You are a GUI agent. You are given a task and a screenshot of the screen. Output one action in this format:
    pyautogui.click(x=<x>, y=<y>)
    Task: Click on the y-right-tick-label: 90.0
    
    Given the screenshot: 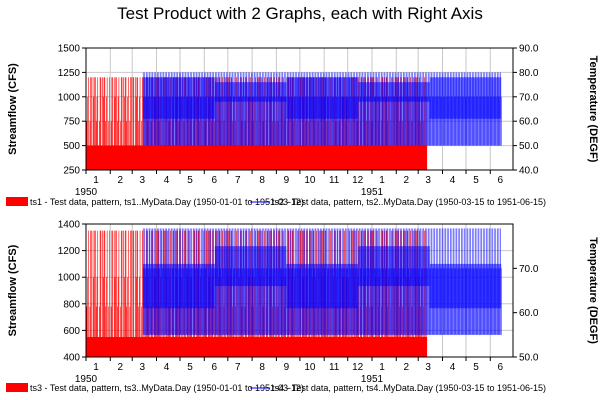 What is the action you would take?
    pyautogui.click(x=529, y=49)
    